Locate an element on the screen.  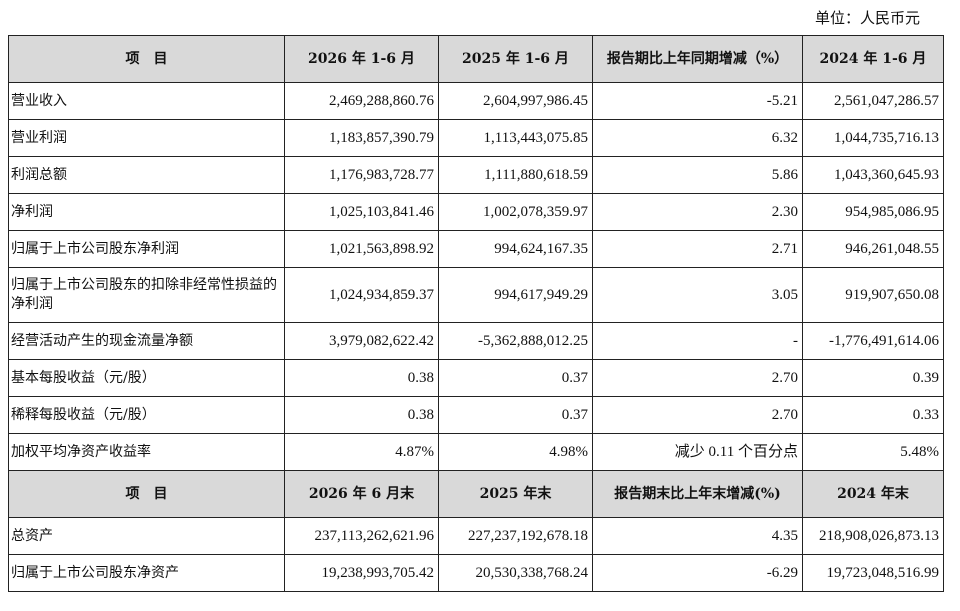
table-row: 基本每股收益（元/股） 0.38 0.37 2.70 0.39 is located at coordinates (476, 378).